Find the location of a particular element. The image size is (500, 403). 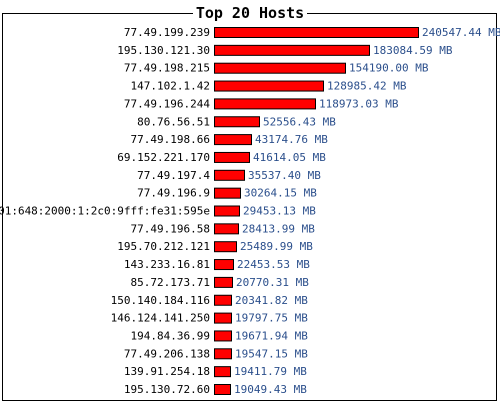

host-label: 77.49.196.244 is located at coordinates (167, 103).